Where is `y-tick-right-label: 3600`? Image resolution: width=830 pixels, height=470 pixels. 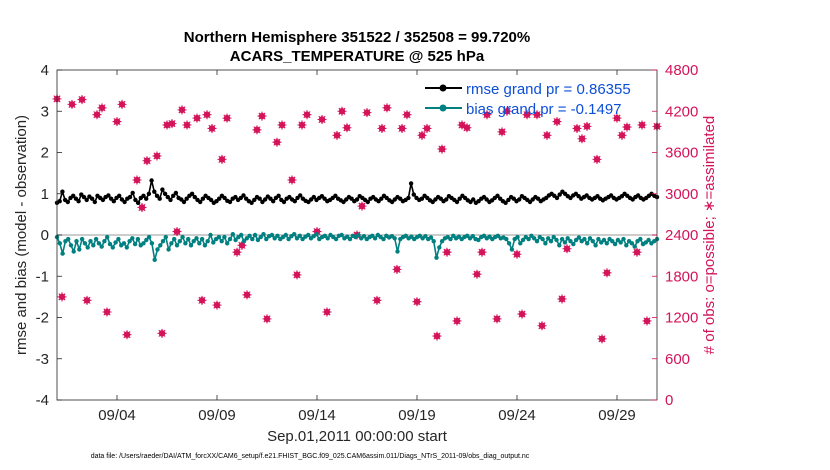
y-tick-right-label: 3600 is located at coordinates (681, 153).